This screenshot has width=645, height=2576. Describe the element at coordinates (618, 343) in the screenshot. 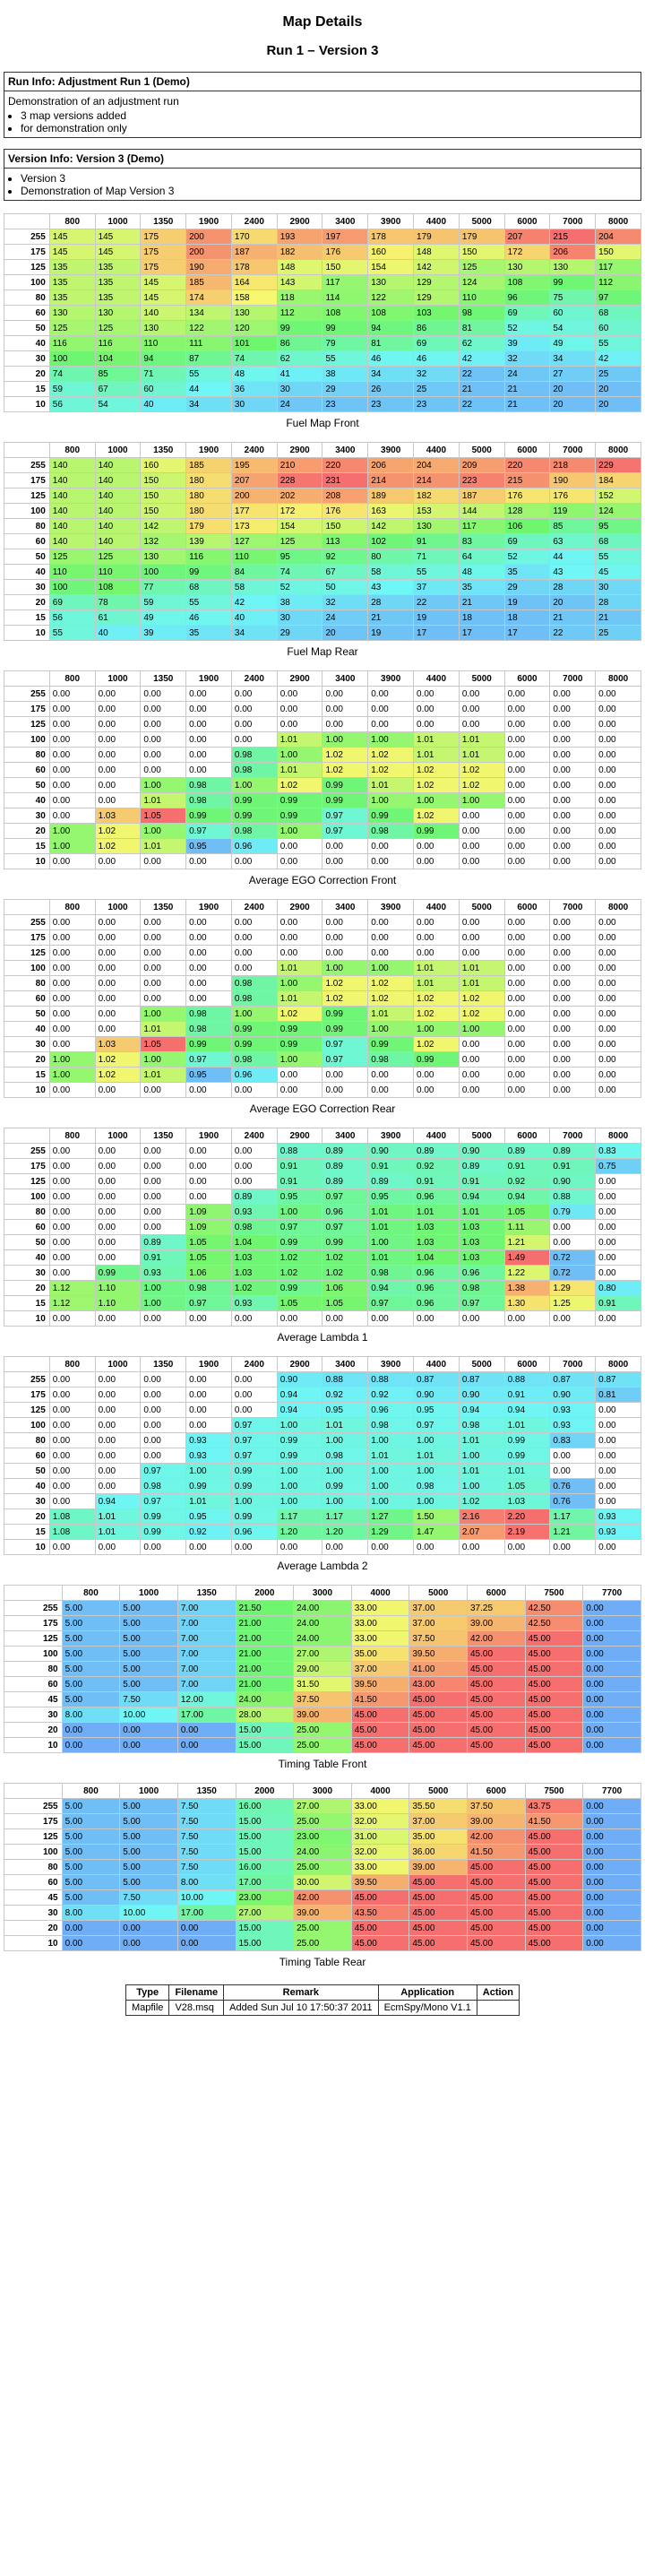

I see `table-cell: 55` at that location.